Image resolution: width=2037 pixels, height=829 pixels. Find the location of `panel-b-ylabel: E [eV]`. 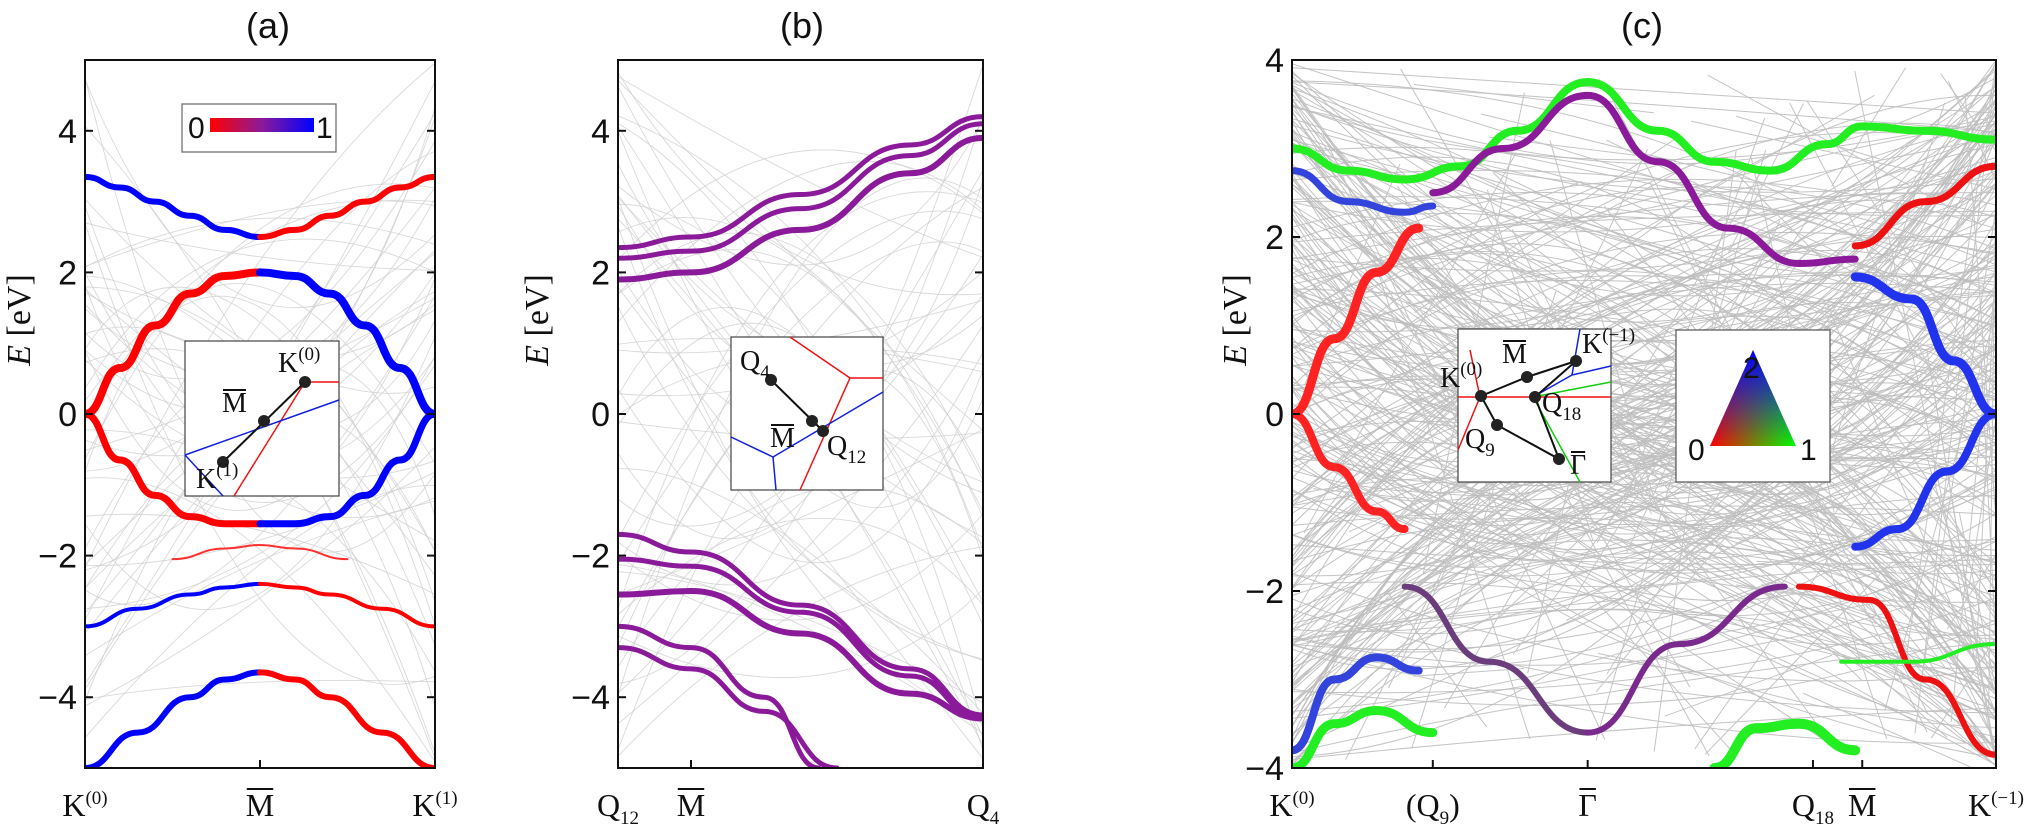

panel-b-ylabel: E [eV] is located at coordinates (537, 320).